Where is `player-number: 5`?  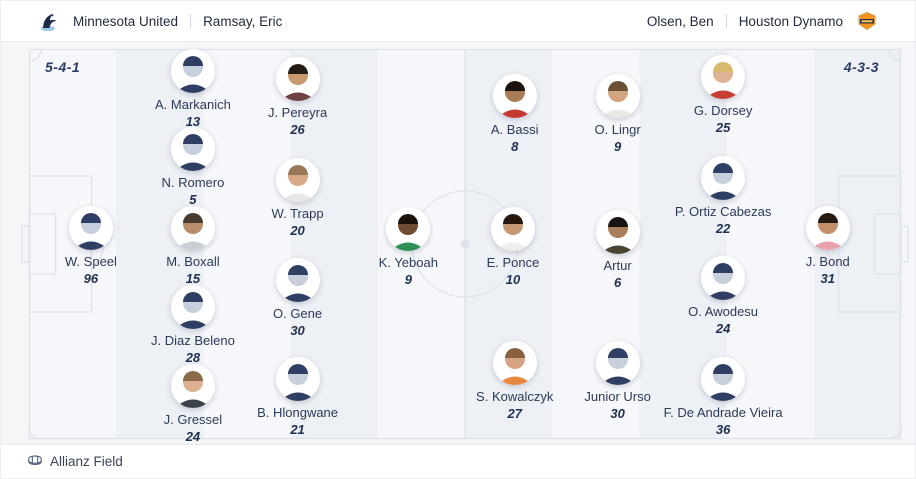
player-number: 5 is located at coordinates (193, 199).